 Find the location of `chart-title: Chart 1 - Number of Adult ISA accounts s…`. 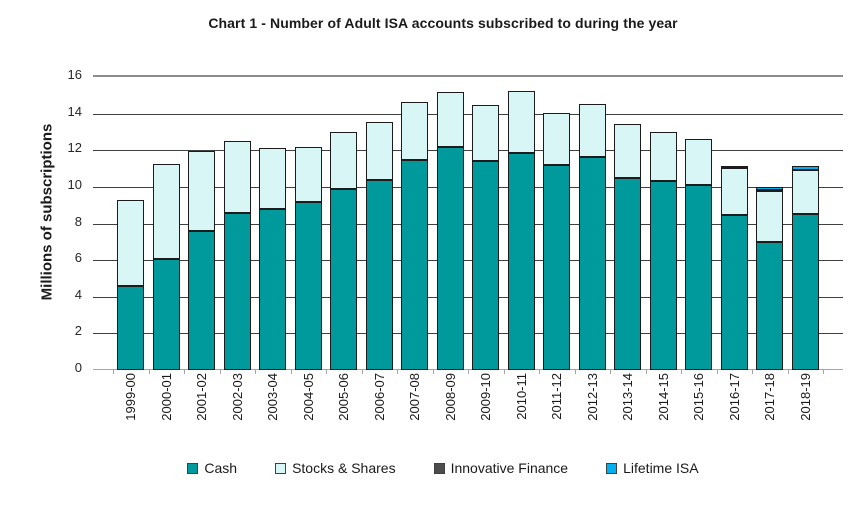

chart-title: Chart 1 - Number of Adult ISA accounts s… is located at coordinates (443, 23).